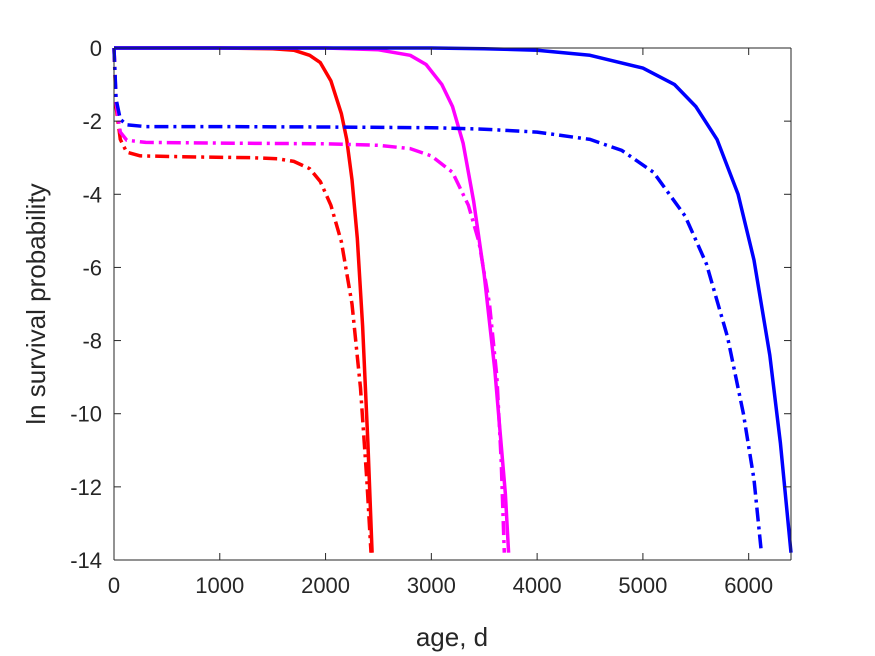  What do you see at coordinates (642, 585) in the screenshot?
I see `x-tick-label: 5000` at bounding box center [642, 585].